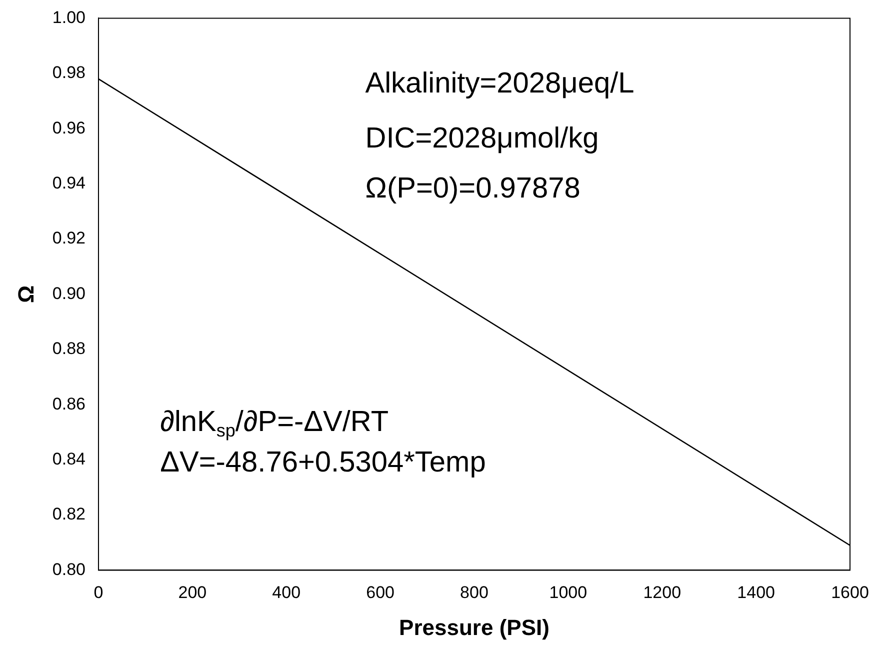  What do you see at coordinates (69, 569) in the screenshot?
I see `y-tick-label: 0.80` at bounding box center [69, 569].